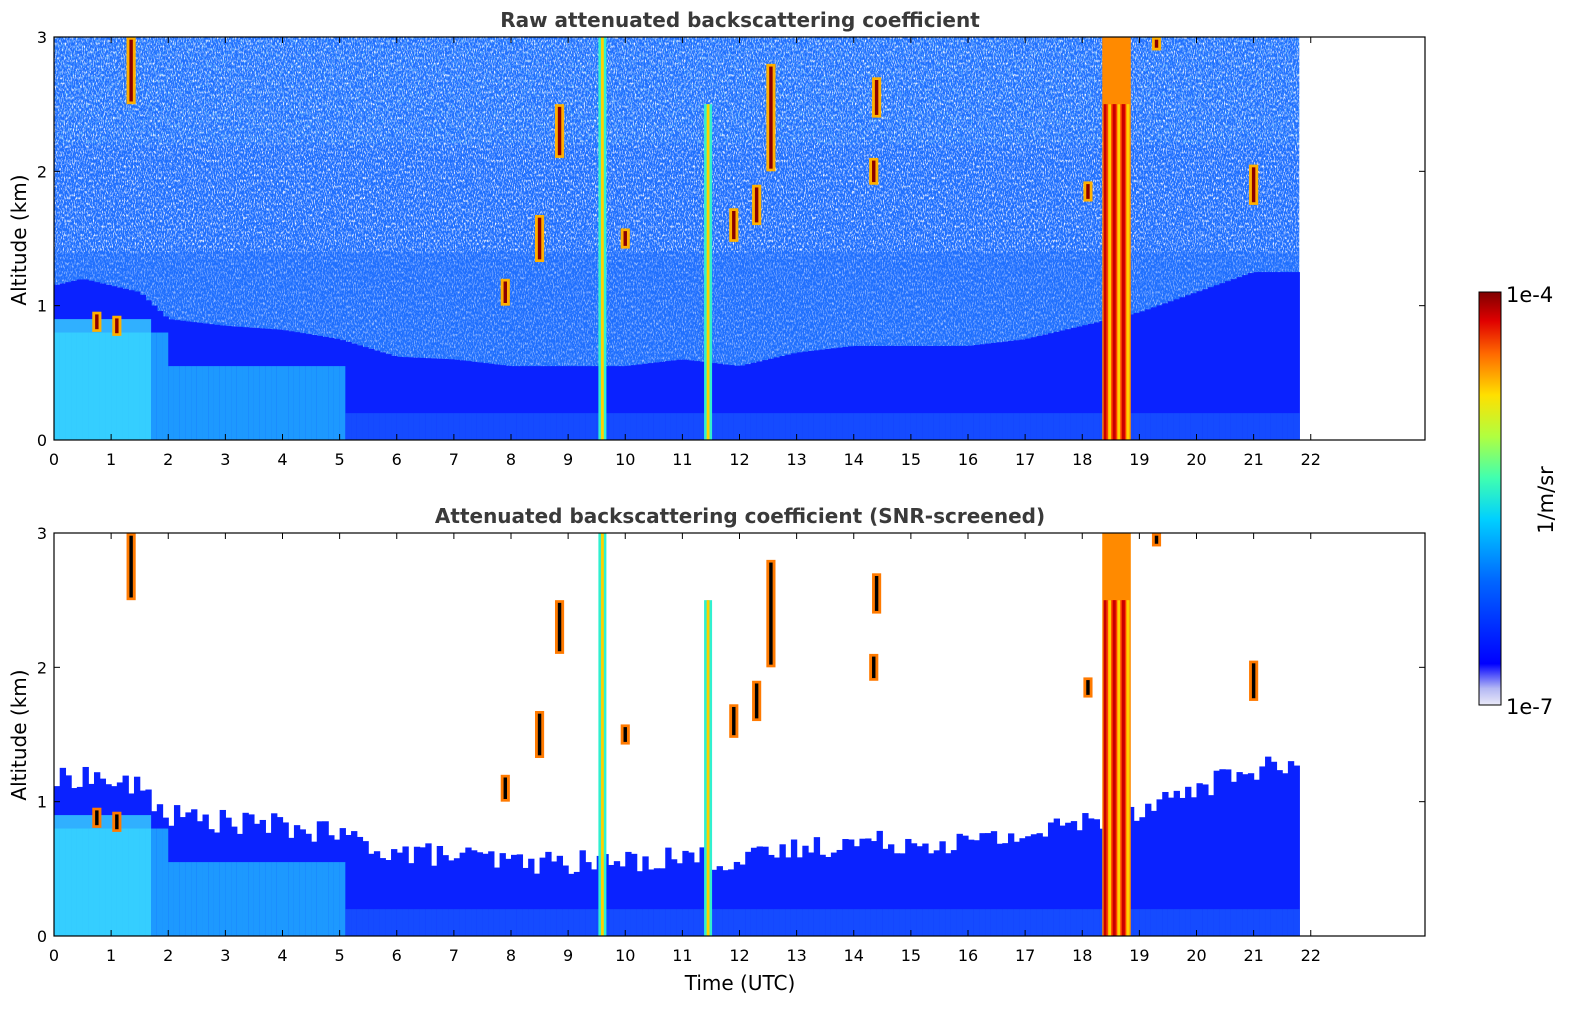 This screenshot has width=1595, height=1020. Describe the element at coordinates (968, 459) in the screenshot. I see `x-tick-label: 16` at that location.